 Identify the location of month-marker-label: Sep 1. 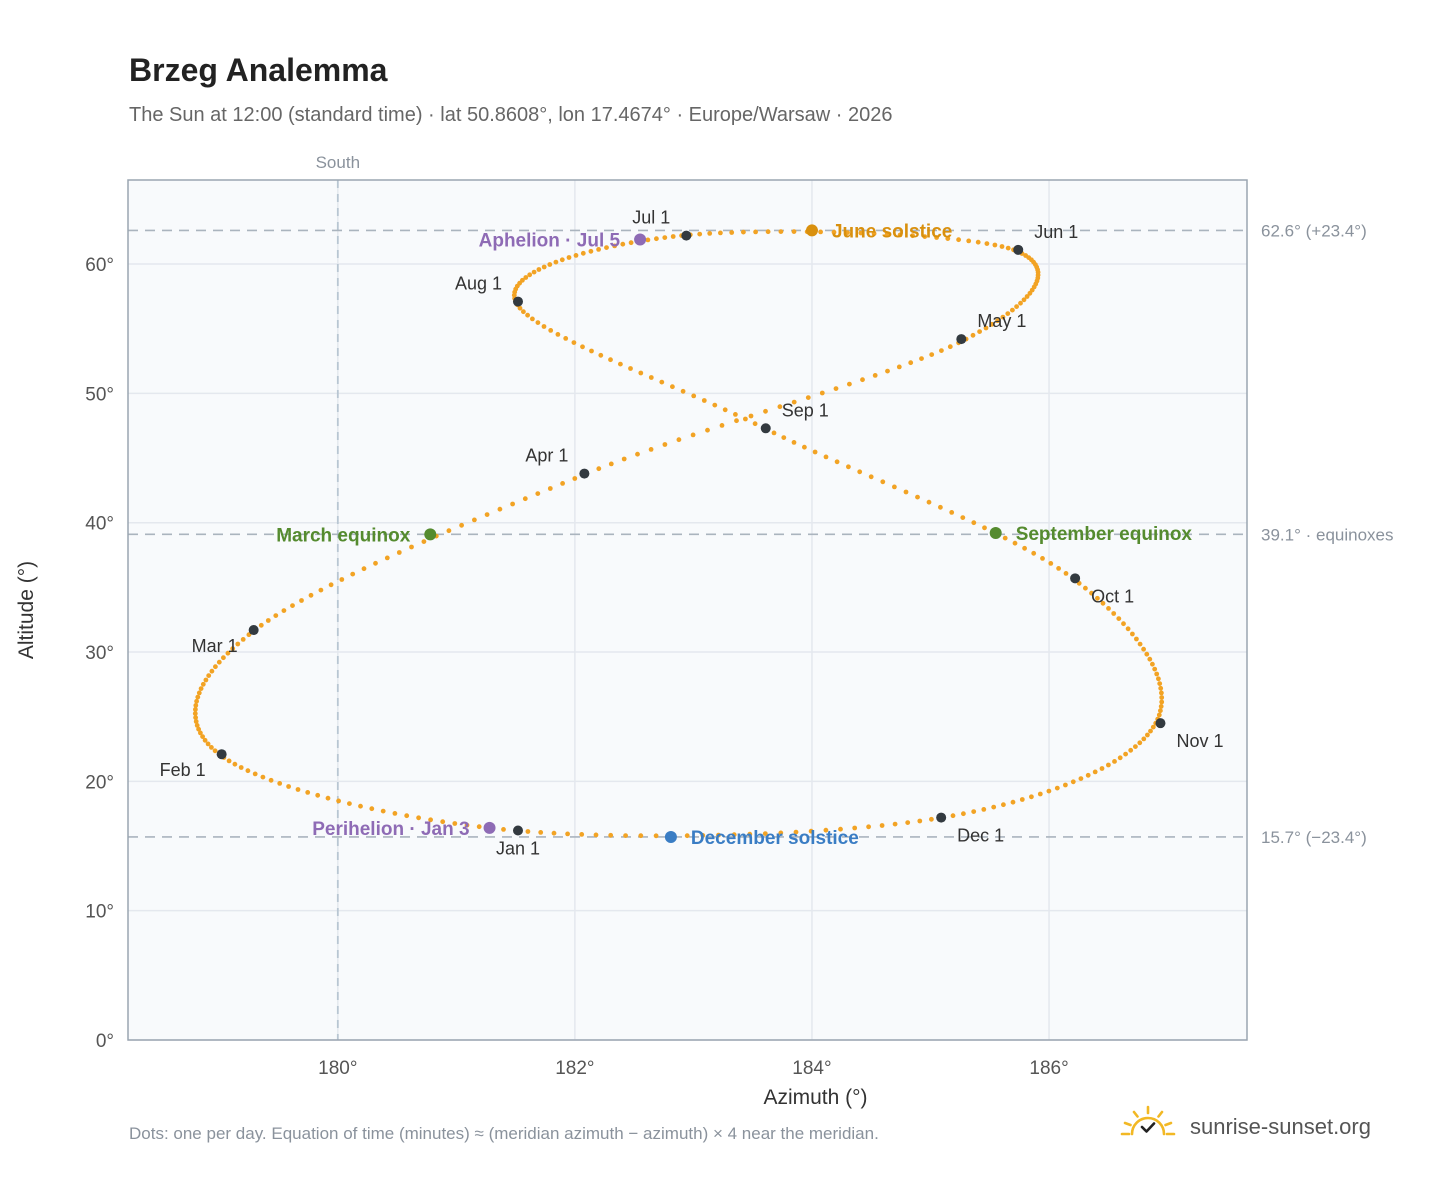
(805, 410).